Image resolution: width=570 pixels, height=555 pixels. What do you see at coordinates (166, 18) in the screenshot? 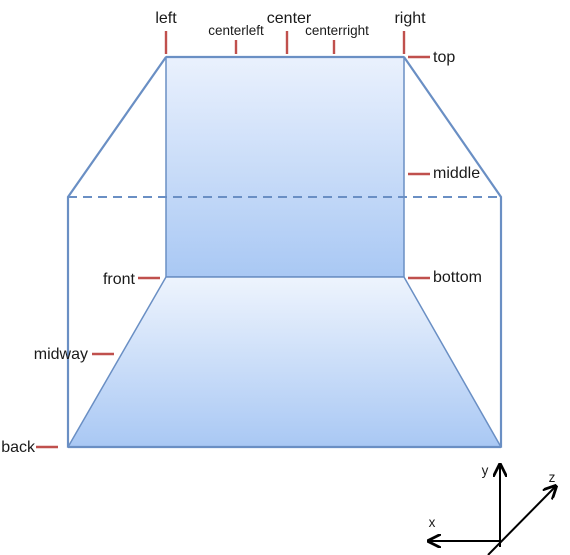
I see `label-left: left` at bounding box center [166, 18].